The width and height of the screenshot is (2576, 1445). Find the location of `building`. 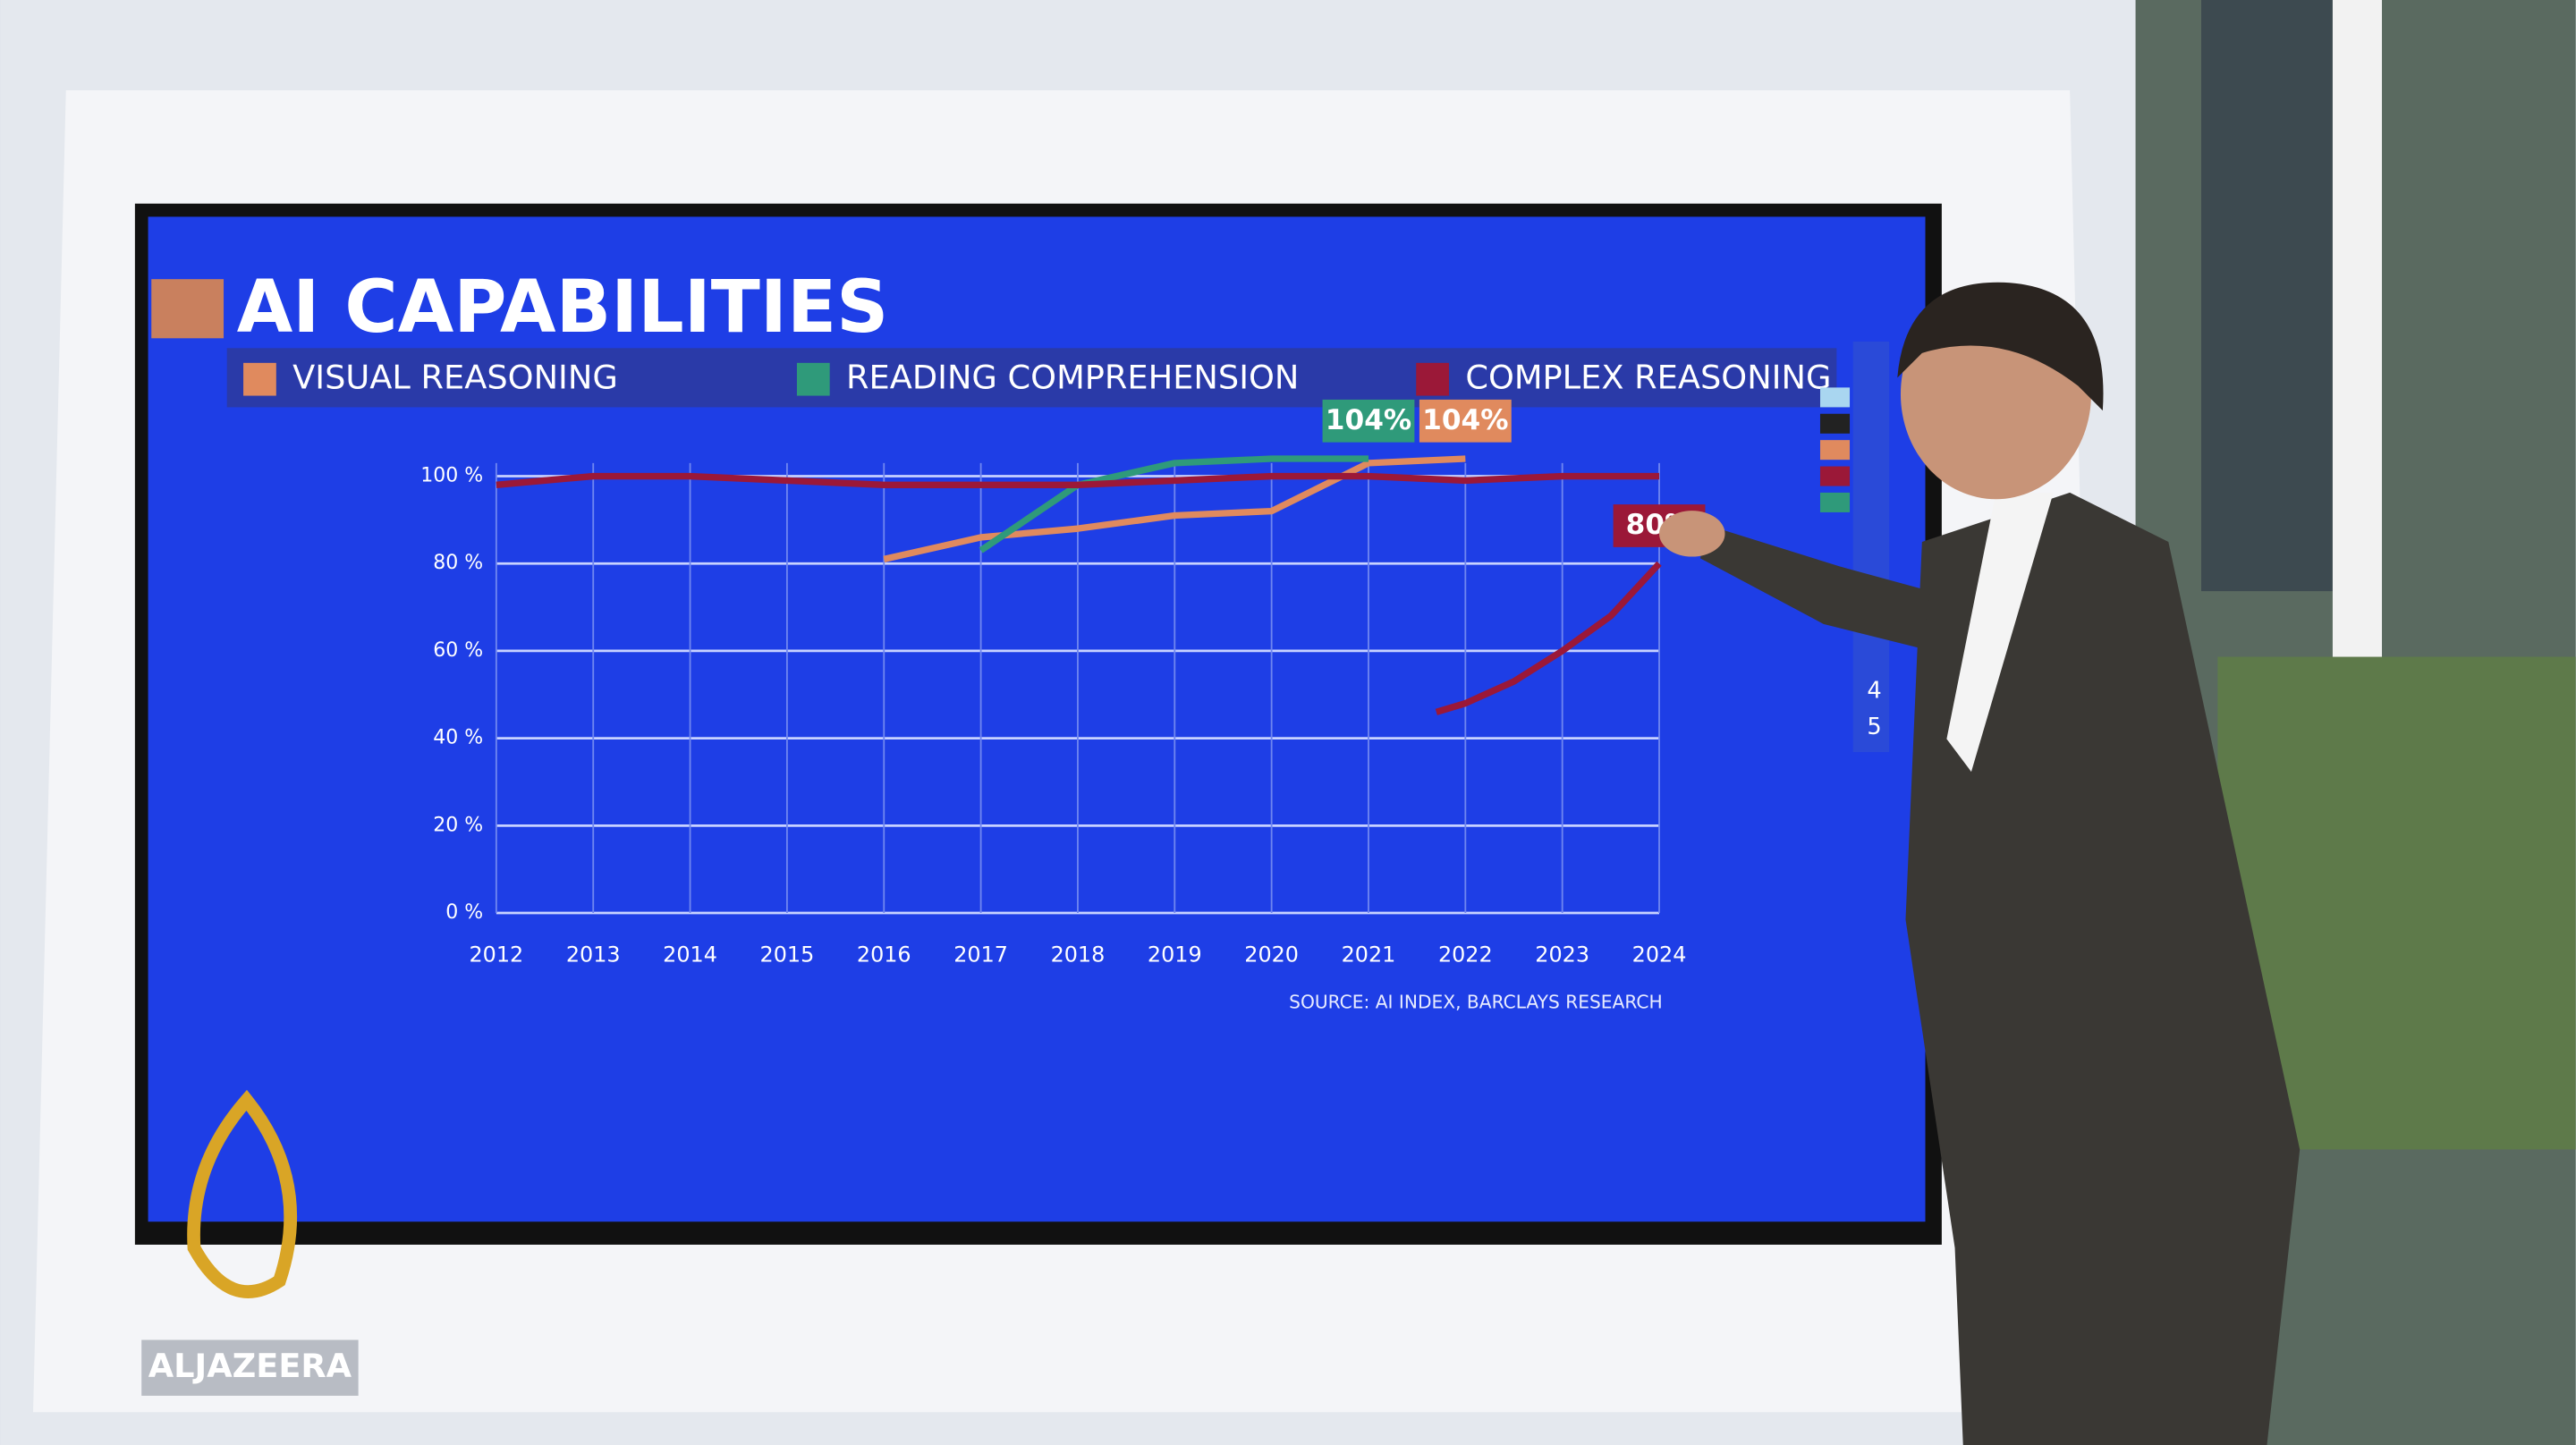

building is located at coordinates (2267, 296).